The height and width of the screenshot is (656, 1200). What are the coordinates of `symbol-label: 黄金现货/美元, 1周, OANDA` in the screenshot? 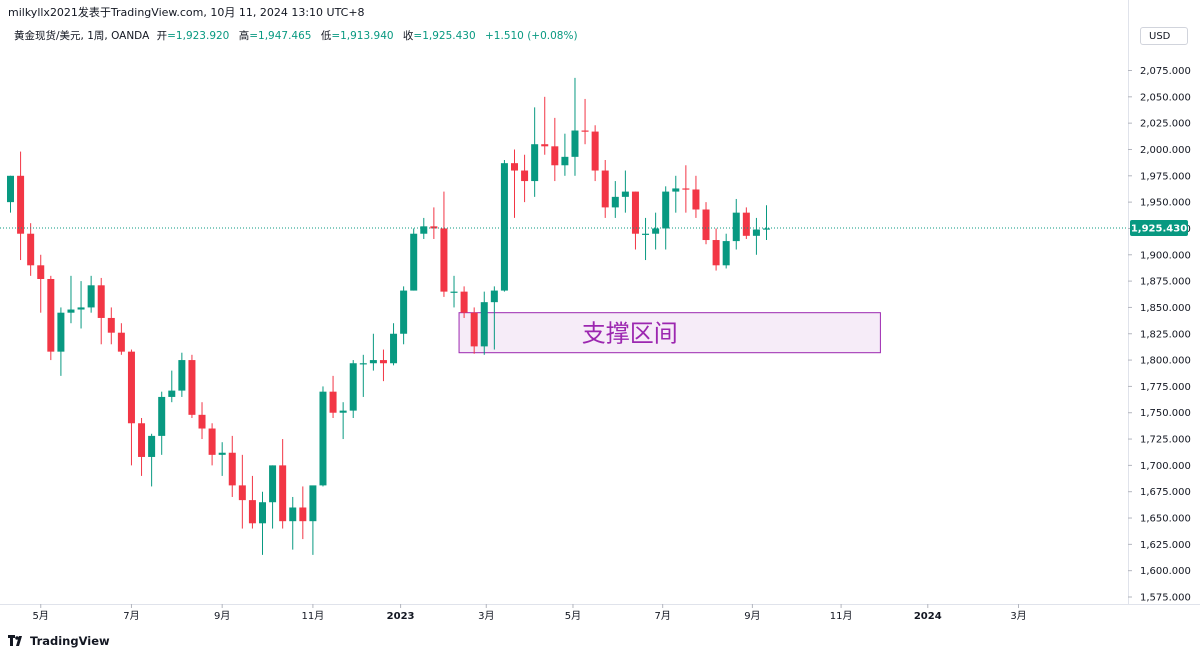 It's located at (82, 36).